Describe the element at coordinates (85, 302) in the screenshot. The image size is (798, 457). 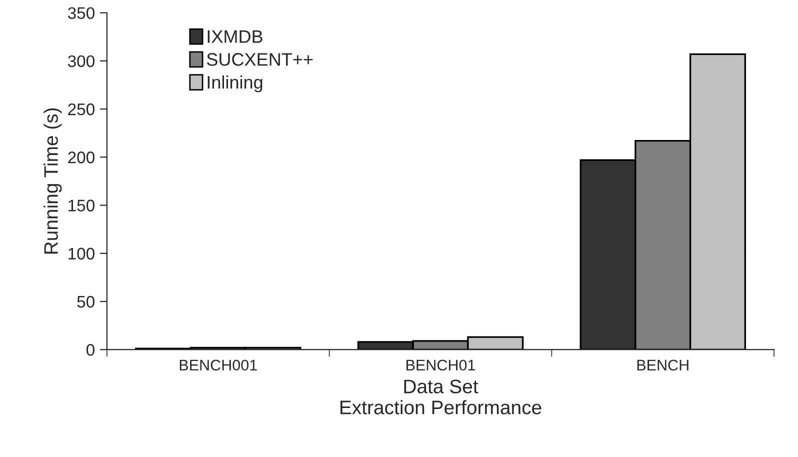
I see `y-tick-label: 50` at that location.